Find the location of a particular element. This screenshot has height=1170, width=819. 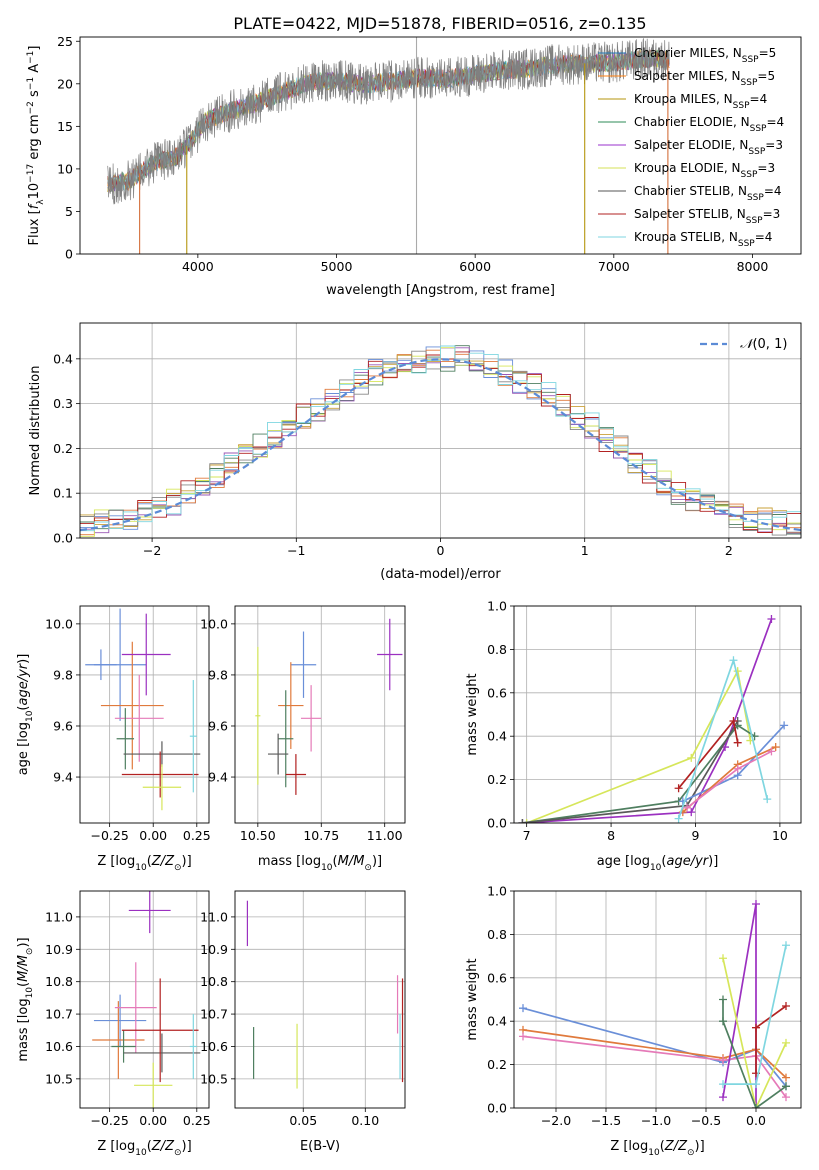

y-tick-label: 0.0 is located at coordinates (63, 538).